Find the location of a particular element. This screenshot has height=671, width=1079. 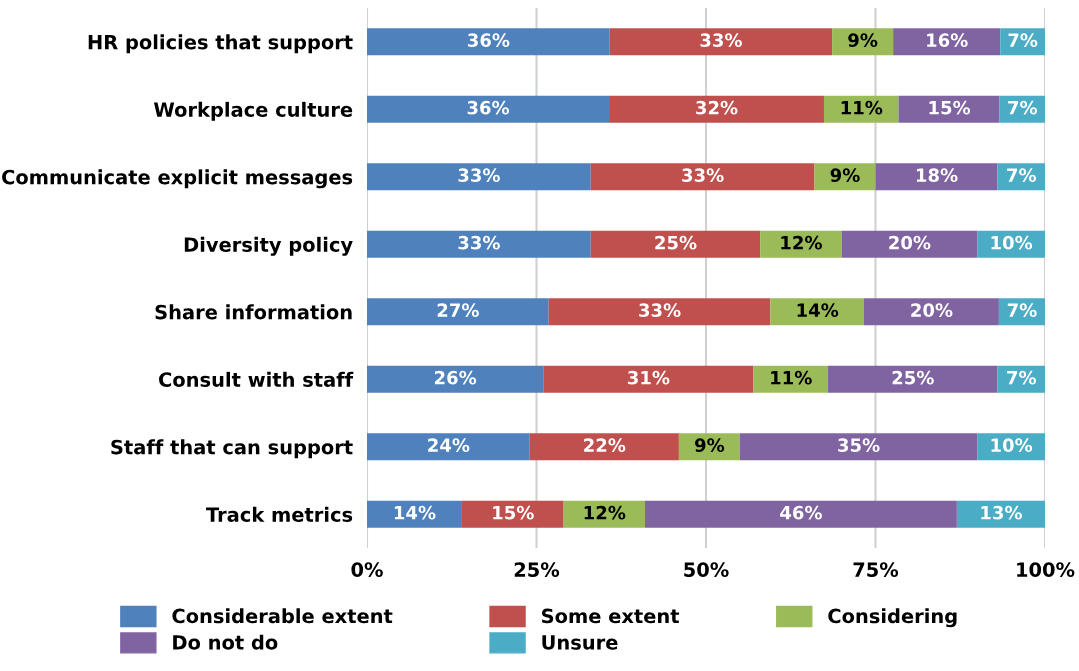

data-label: 35% is located at coordinates (859, 445).